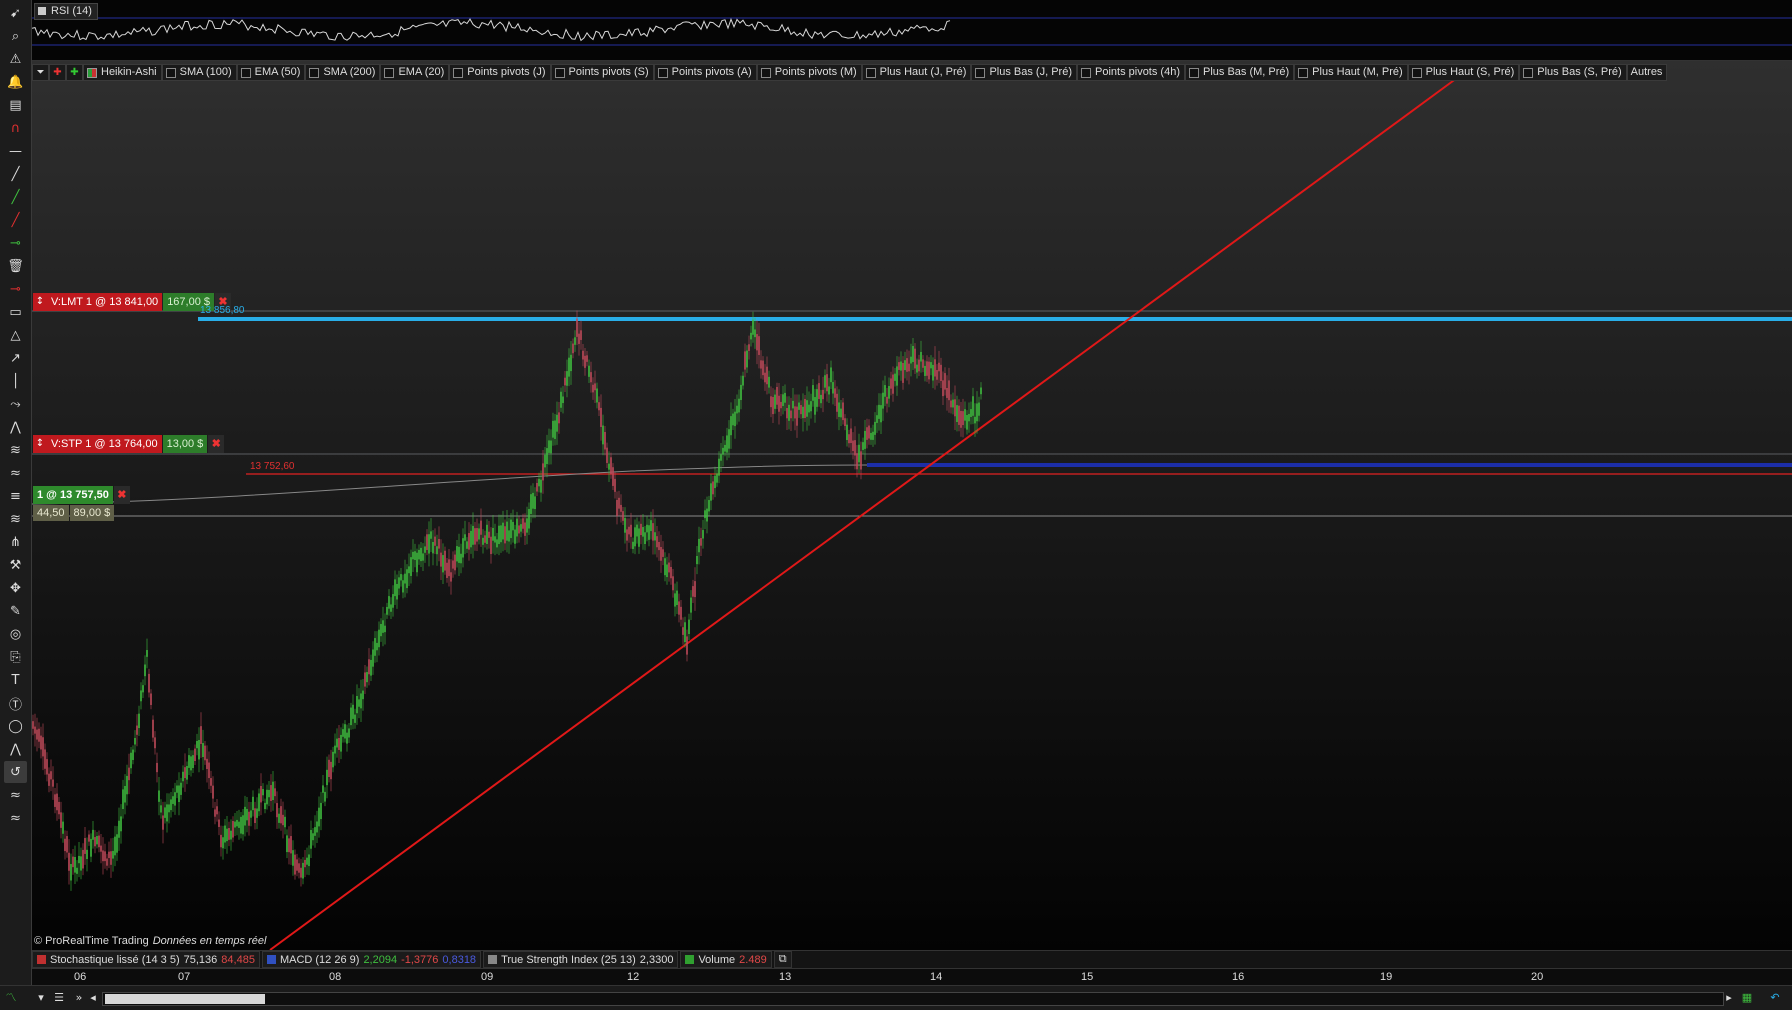  What do you see at coordinates (79, 997) in the screenshot?
I see `fast-forward-icon: »` at bounding box center [79, 997].